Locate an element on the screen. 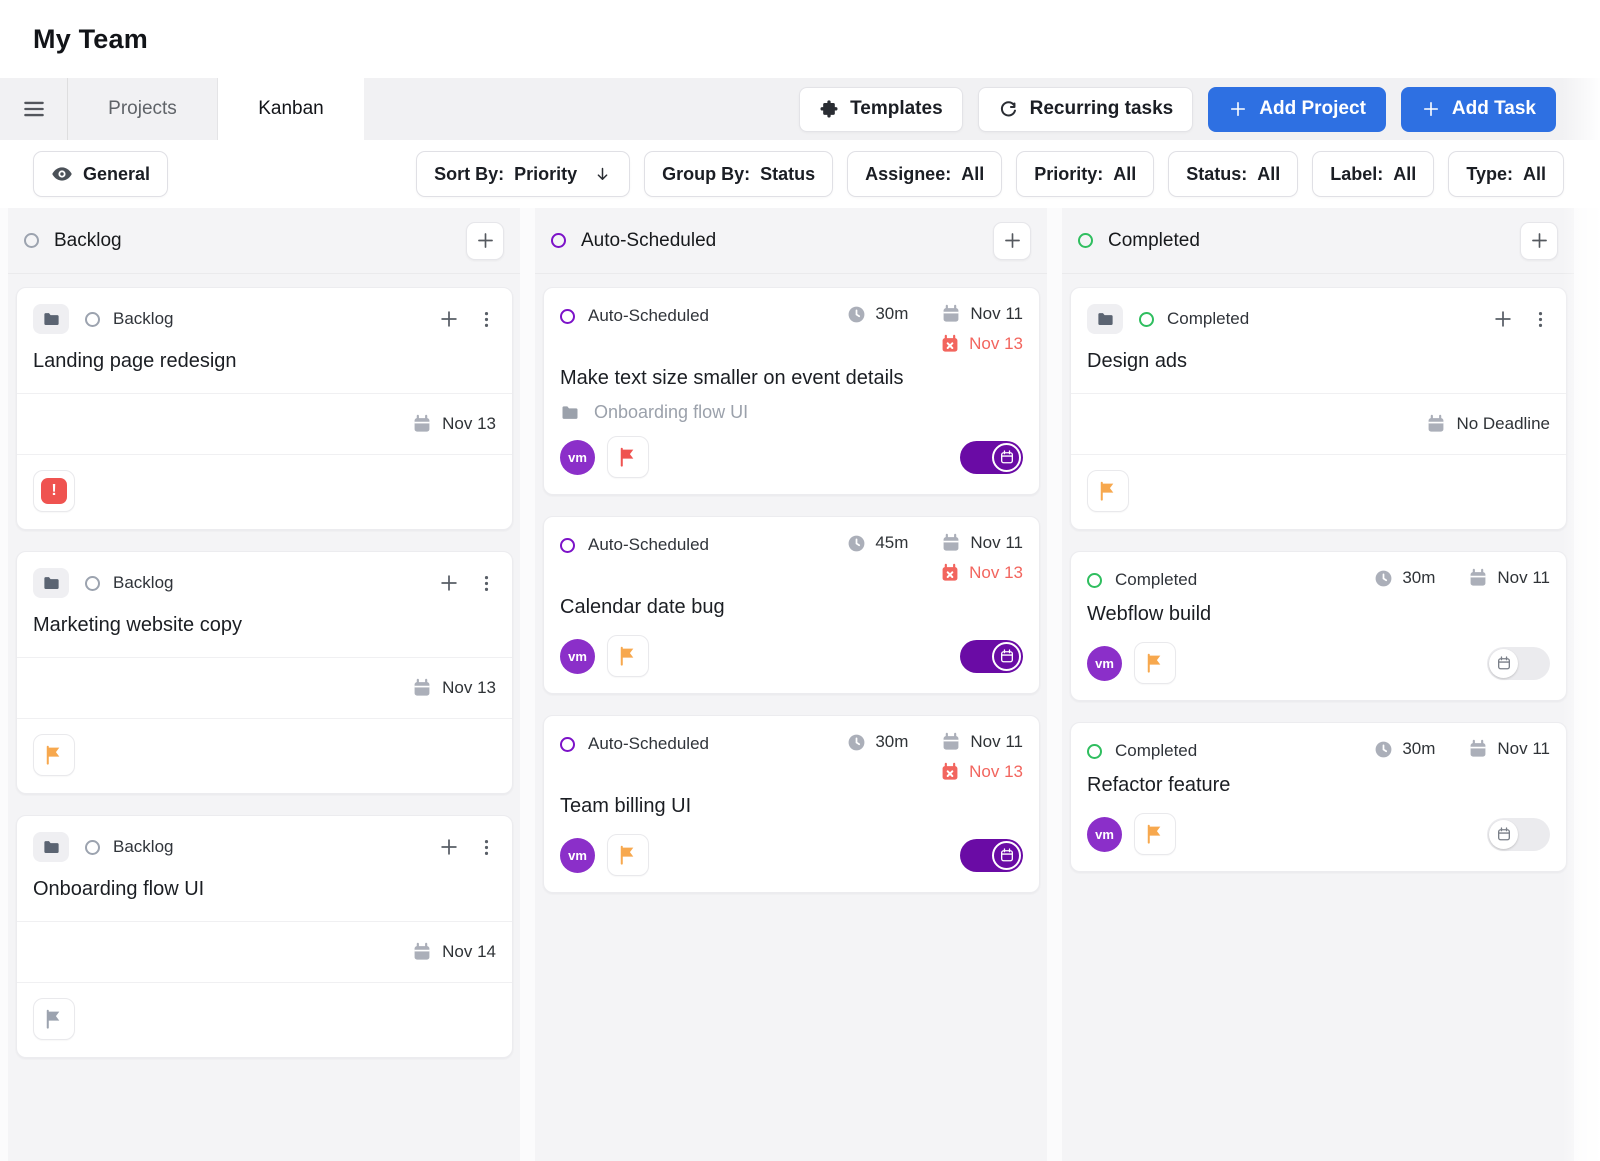 Image resolution: width=1600 pixels, height=1161 pixels. add-task-button: Add Task is located at coordinates (1478, 109).